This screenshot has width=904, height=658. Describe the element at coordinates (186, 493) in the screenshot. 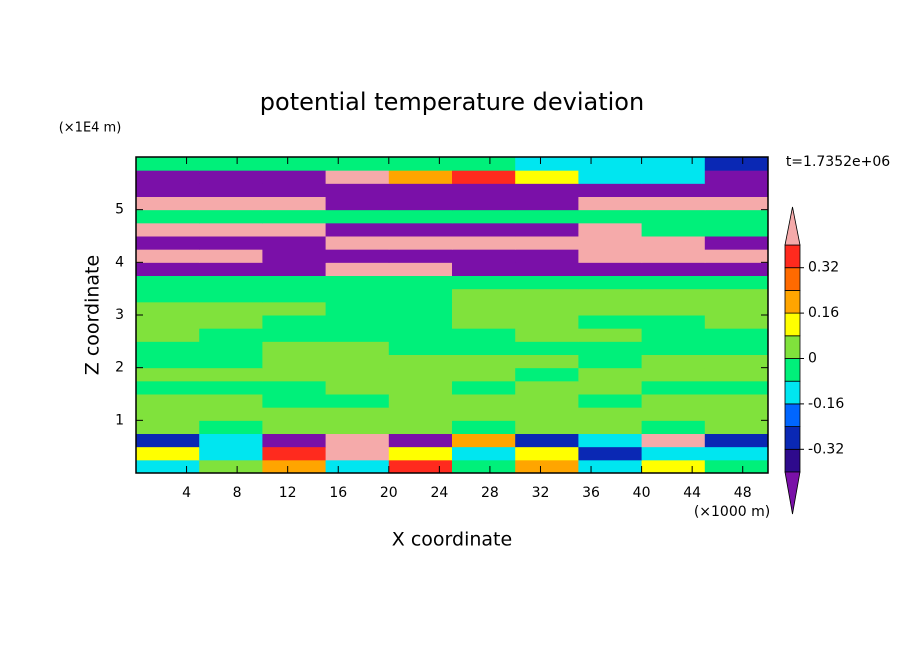

I see `x-tick-label: 4` at that location.